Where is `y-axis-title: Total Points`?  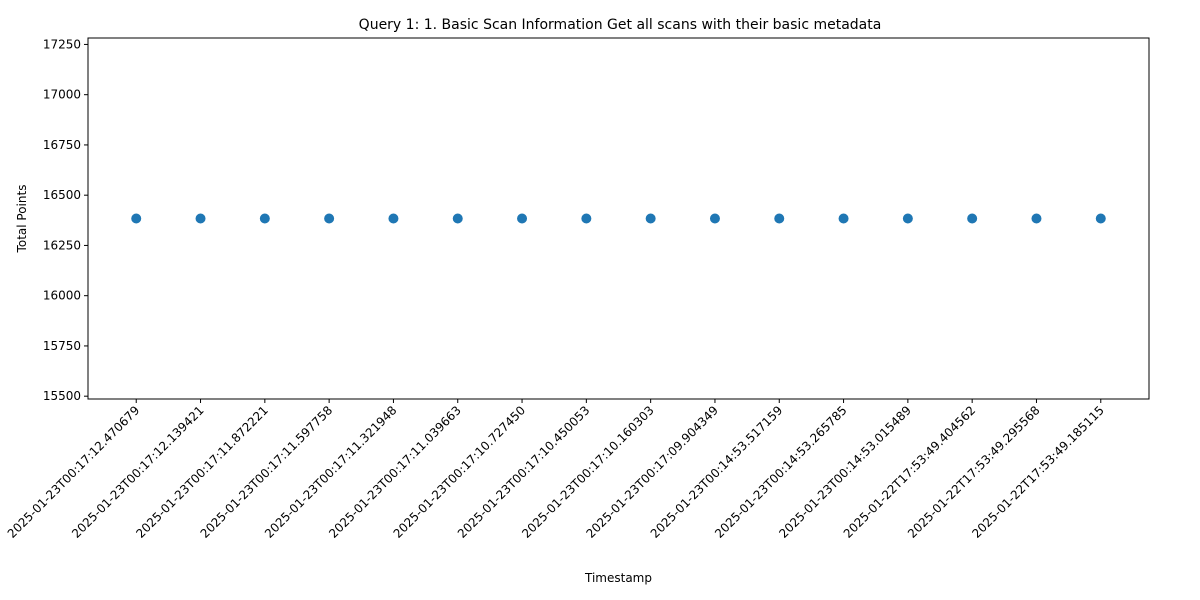 y-axis-title: Total Points is located at coordinates (22, 219).